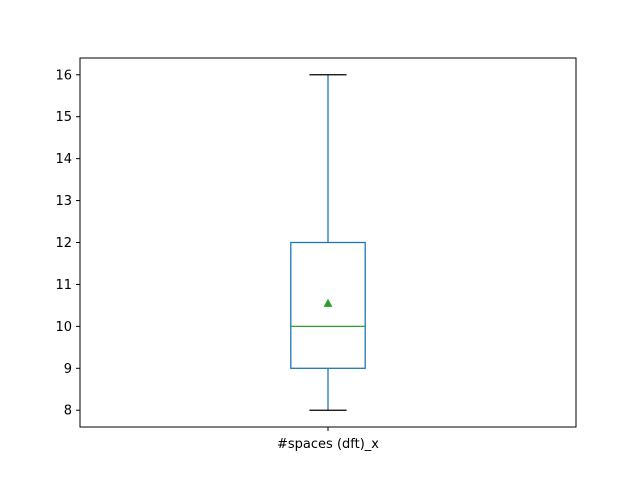 This screenshot has width=640, height=480. What do you see at coordinates (68, 411) in the screenshot?
I see `y-tick-label: 8` at bounding box center [68, 411].